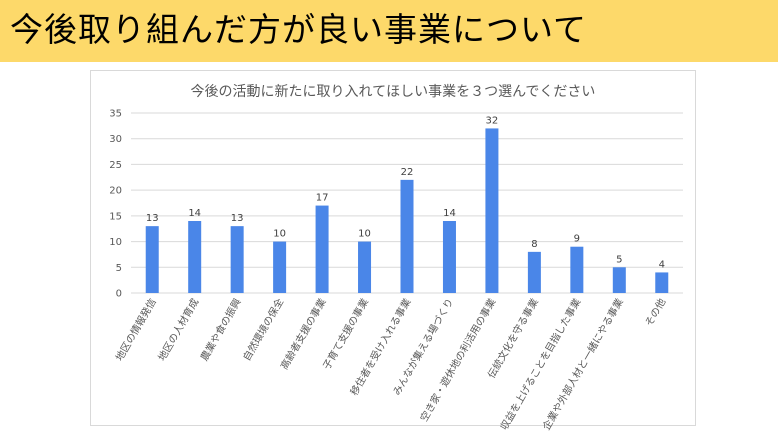 The height and width of the screenshot is (438, 778). I want to click on x-category-label: 高齢者支援の事業, so click(302, 334).